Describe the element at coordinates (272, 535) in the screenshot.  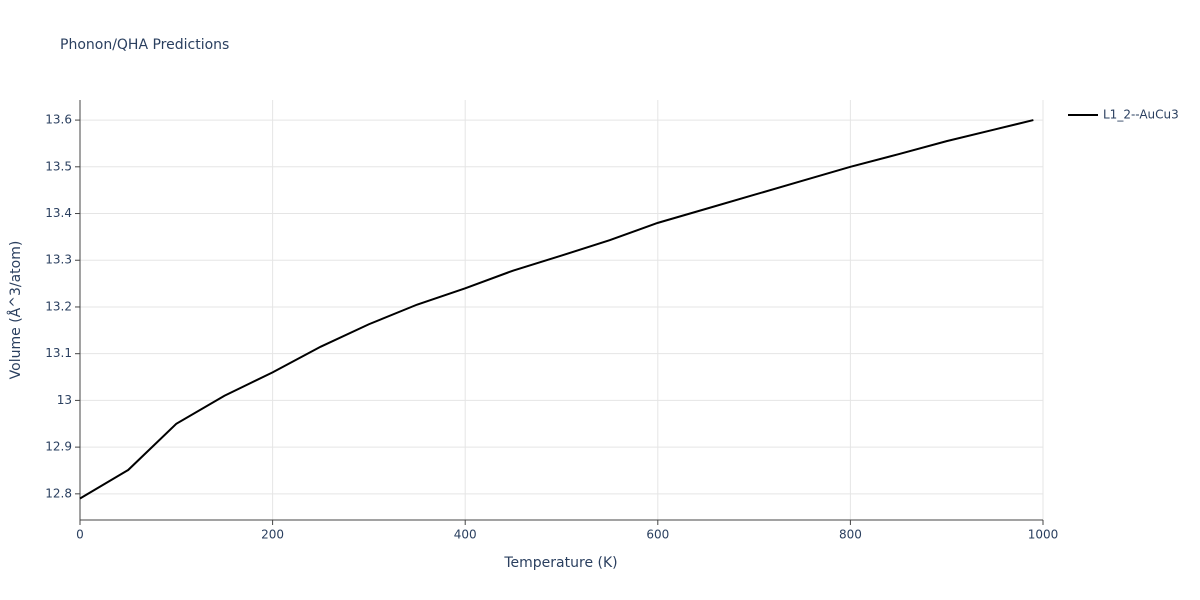
I see `x-tick-label: 200` at that location.